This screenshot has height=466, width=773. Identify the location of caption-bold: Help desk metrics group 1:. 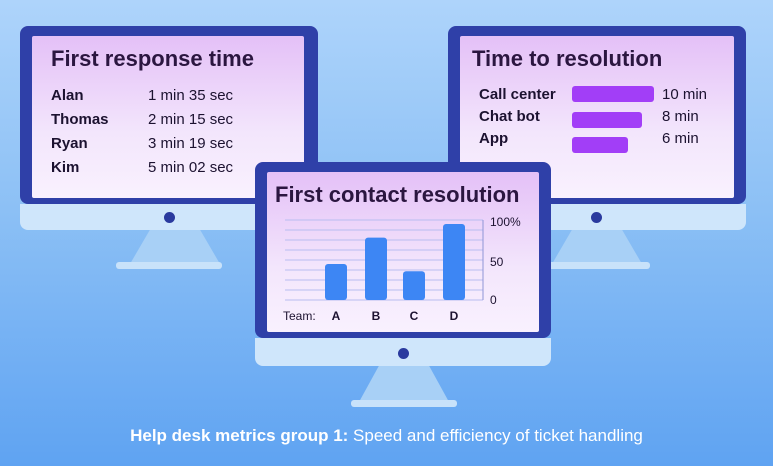
(239, 435).